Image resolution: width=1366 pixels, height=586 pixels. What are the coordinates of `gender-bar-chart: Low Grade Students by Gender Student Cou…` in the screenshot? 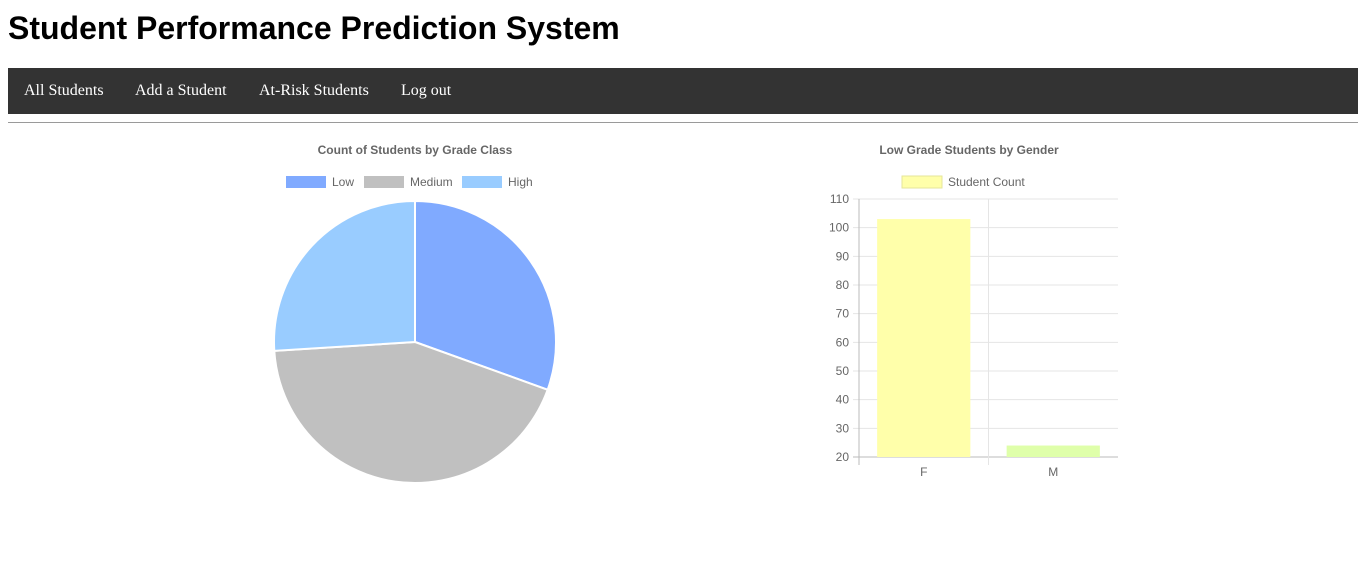 It's located at (973, 311).